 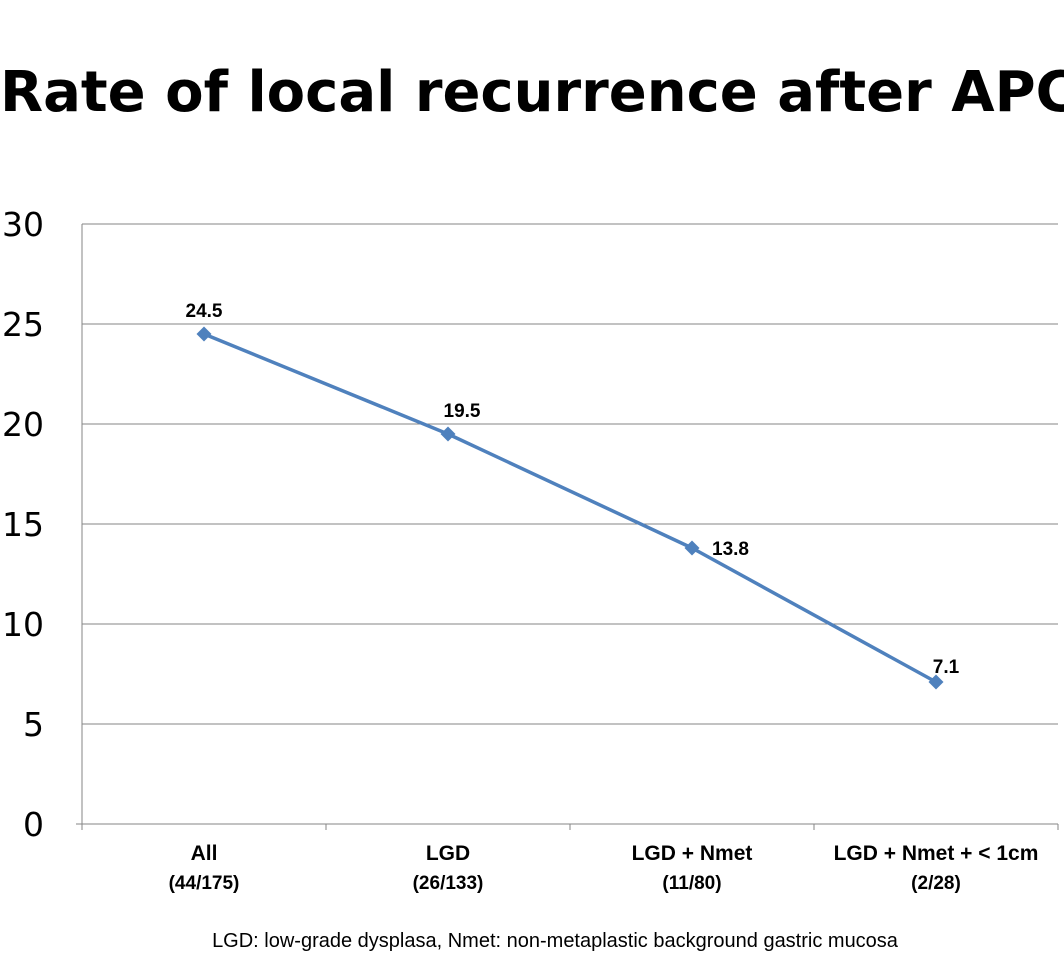 What do you see at coordinates (691, 883) in the screenshot?
I see `x-tick-sublabel: (11/80)` at bounding box center [691, 883].